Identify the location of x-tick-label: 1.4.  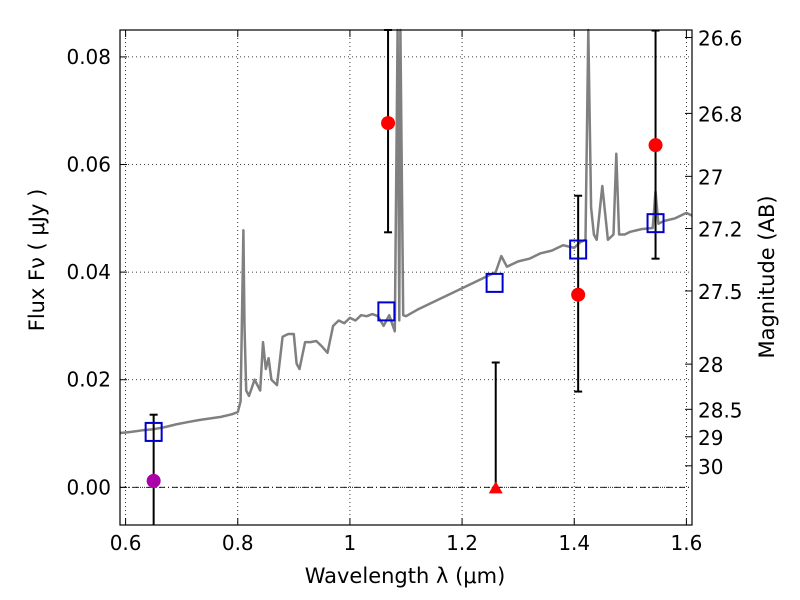
(574, 543).